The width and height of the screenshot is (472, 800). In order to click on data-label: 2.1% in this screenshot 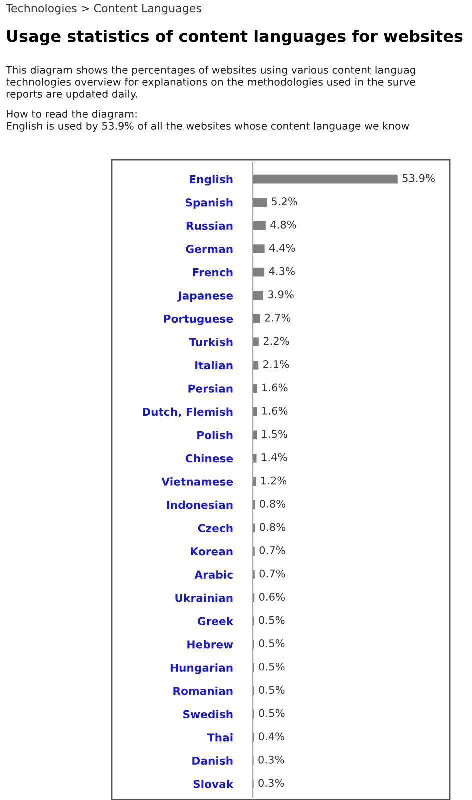, I will do `click(277, 364)`.